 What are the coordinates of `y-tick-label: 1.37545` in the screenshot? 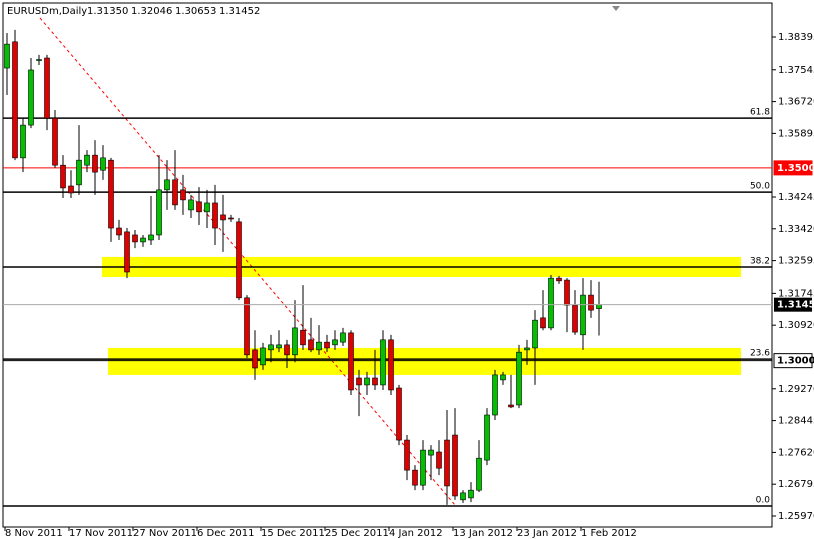 It's located at (796, 70).